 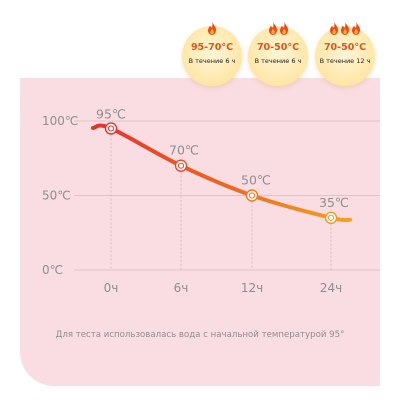 I want to click on x-tick-label: 0ч, so click(x=111, y=288).